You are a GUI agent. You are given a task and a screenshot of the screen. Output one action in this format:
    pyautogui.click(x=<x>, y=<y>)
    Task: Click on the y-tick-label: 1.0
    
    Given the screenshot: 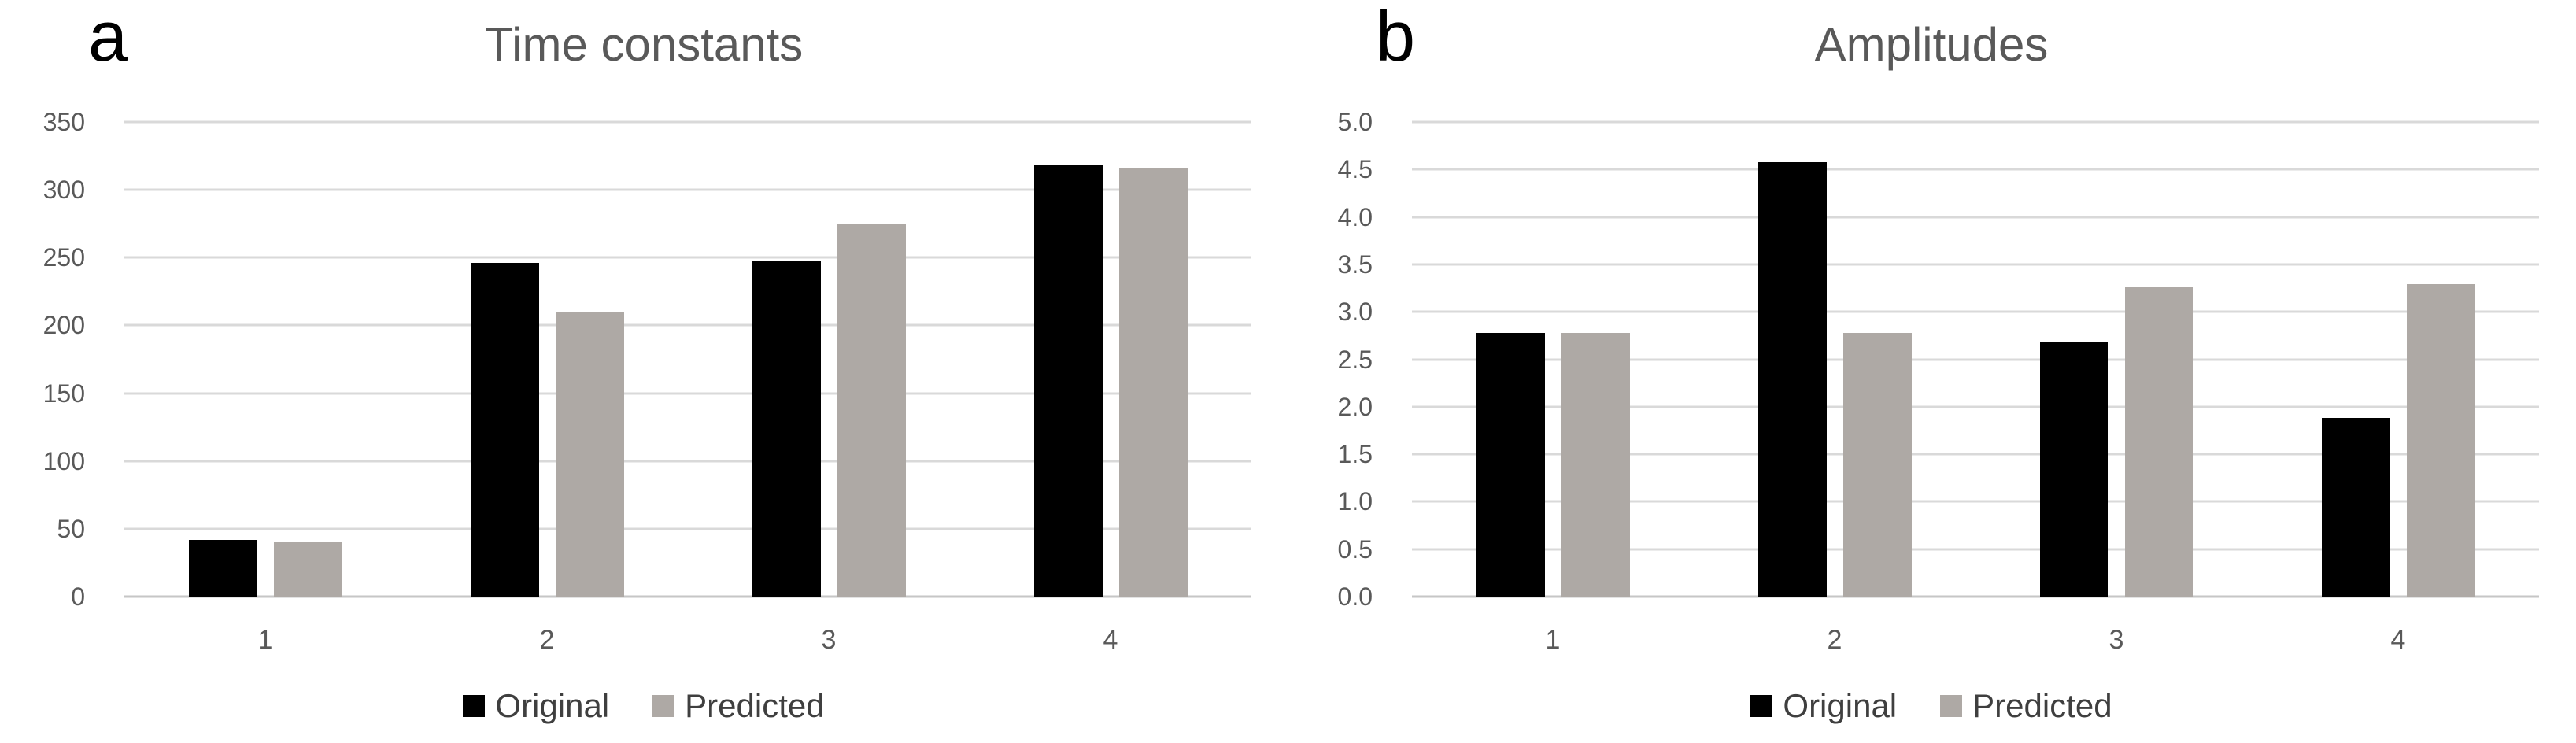 What is the action you would take?
    pyautogui.click(x=1355, y=501)
    